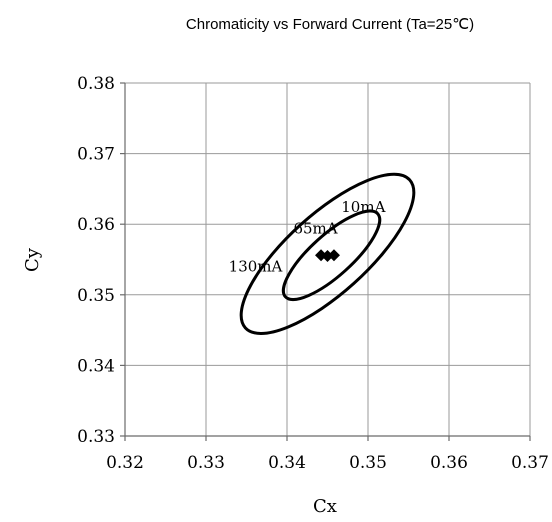 The image size is (552, 522). I want to click on y-tick-label: 0.36, so click(96, 225).